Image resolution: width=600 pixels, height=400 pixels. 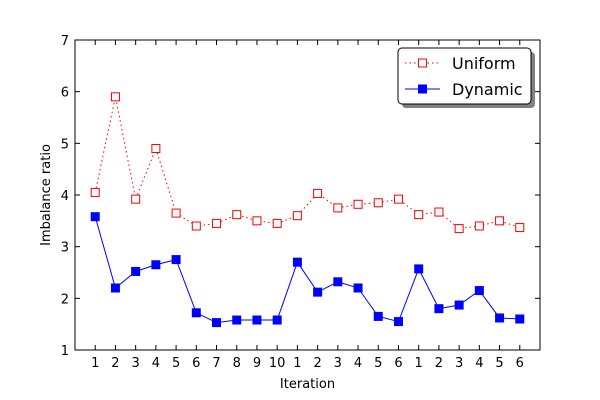 What do you see at coordinates (65, 248) in the screenshot?
I see `y-tick-label: 3` at bounding box center [65, 248].